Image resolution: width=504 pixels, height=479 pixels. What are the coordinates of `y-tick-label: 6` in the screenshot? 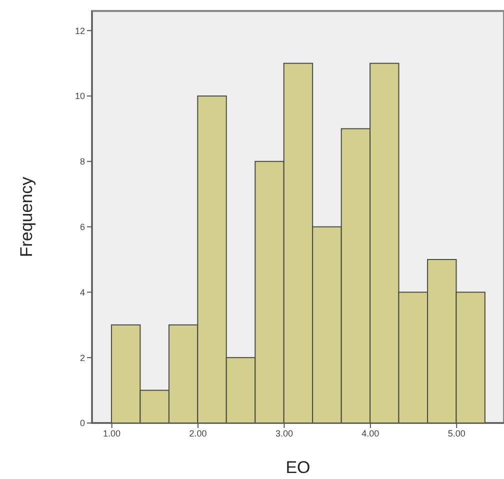 It's located at (82, 227).